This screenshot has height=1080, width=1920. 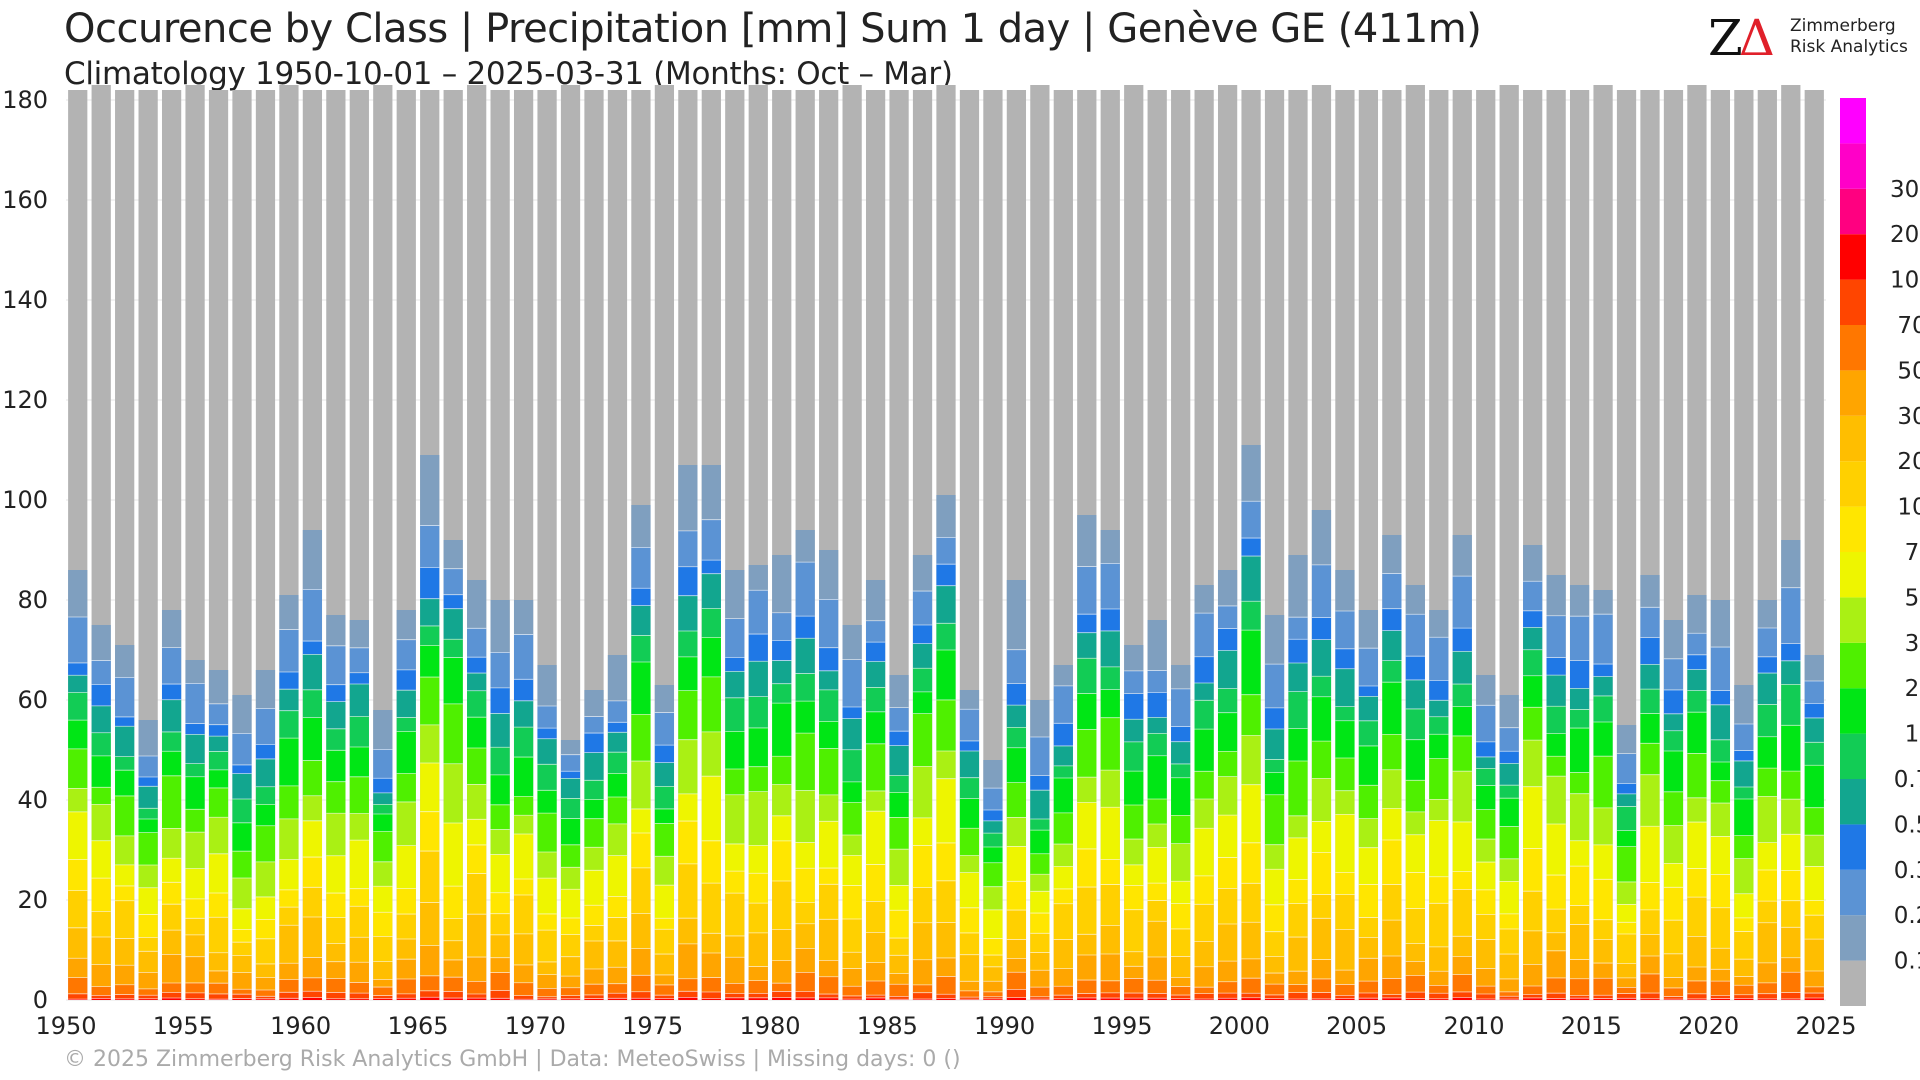 What do you see at coordinates (1853, 983) in the screenshot?
I see `colorbar-swatch-no-rain` at bounding box center [1853, 983].